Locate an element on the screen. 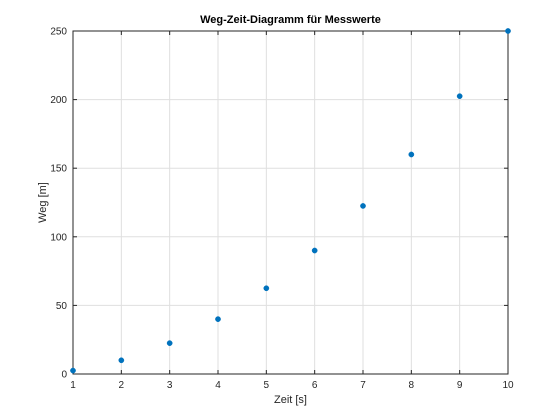  y-tick-label: 100 is located at coordinates (58, 237).